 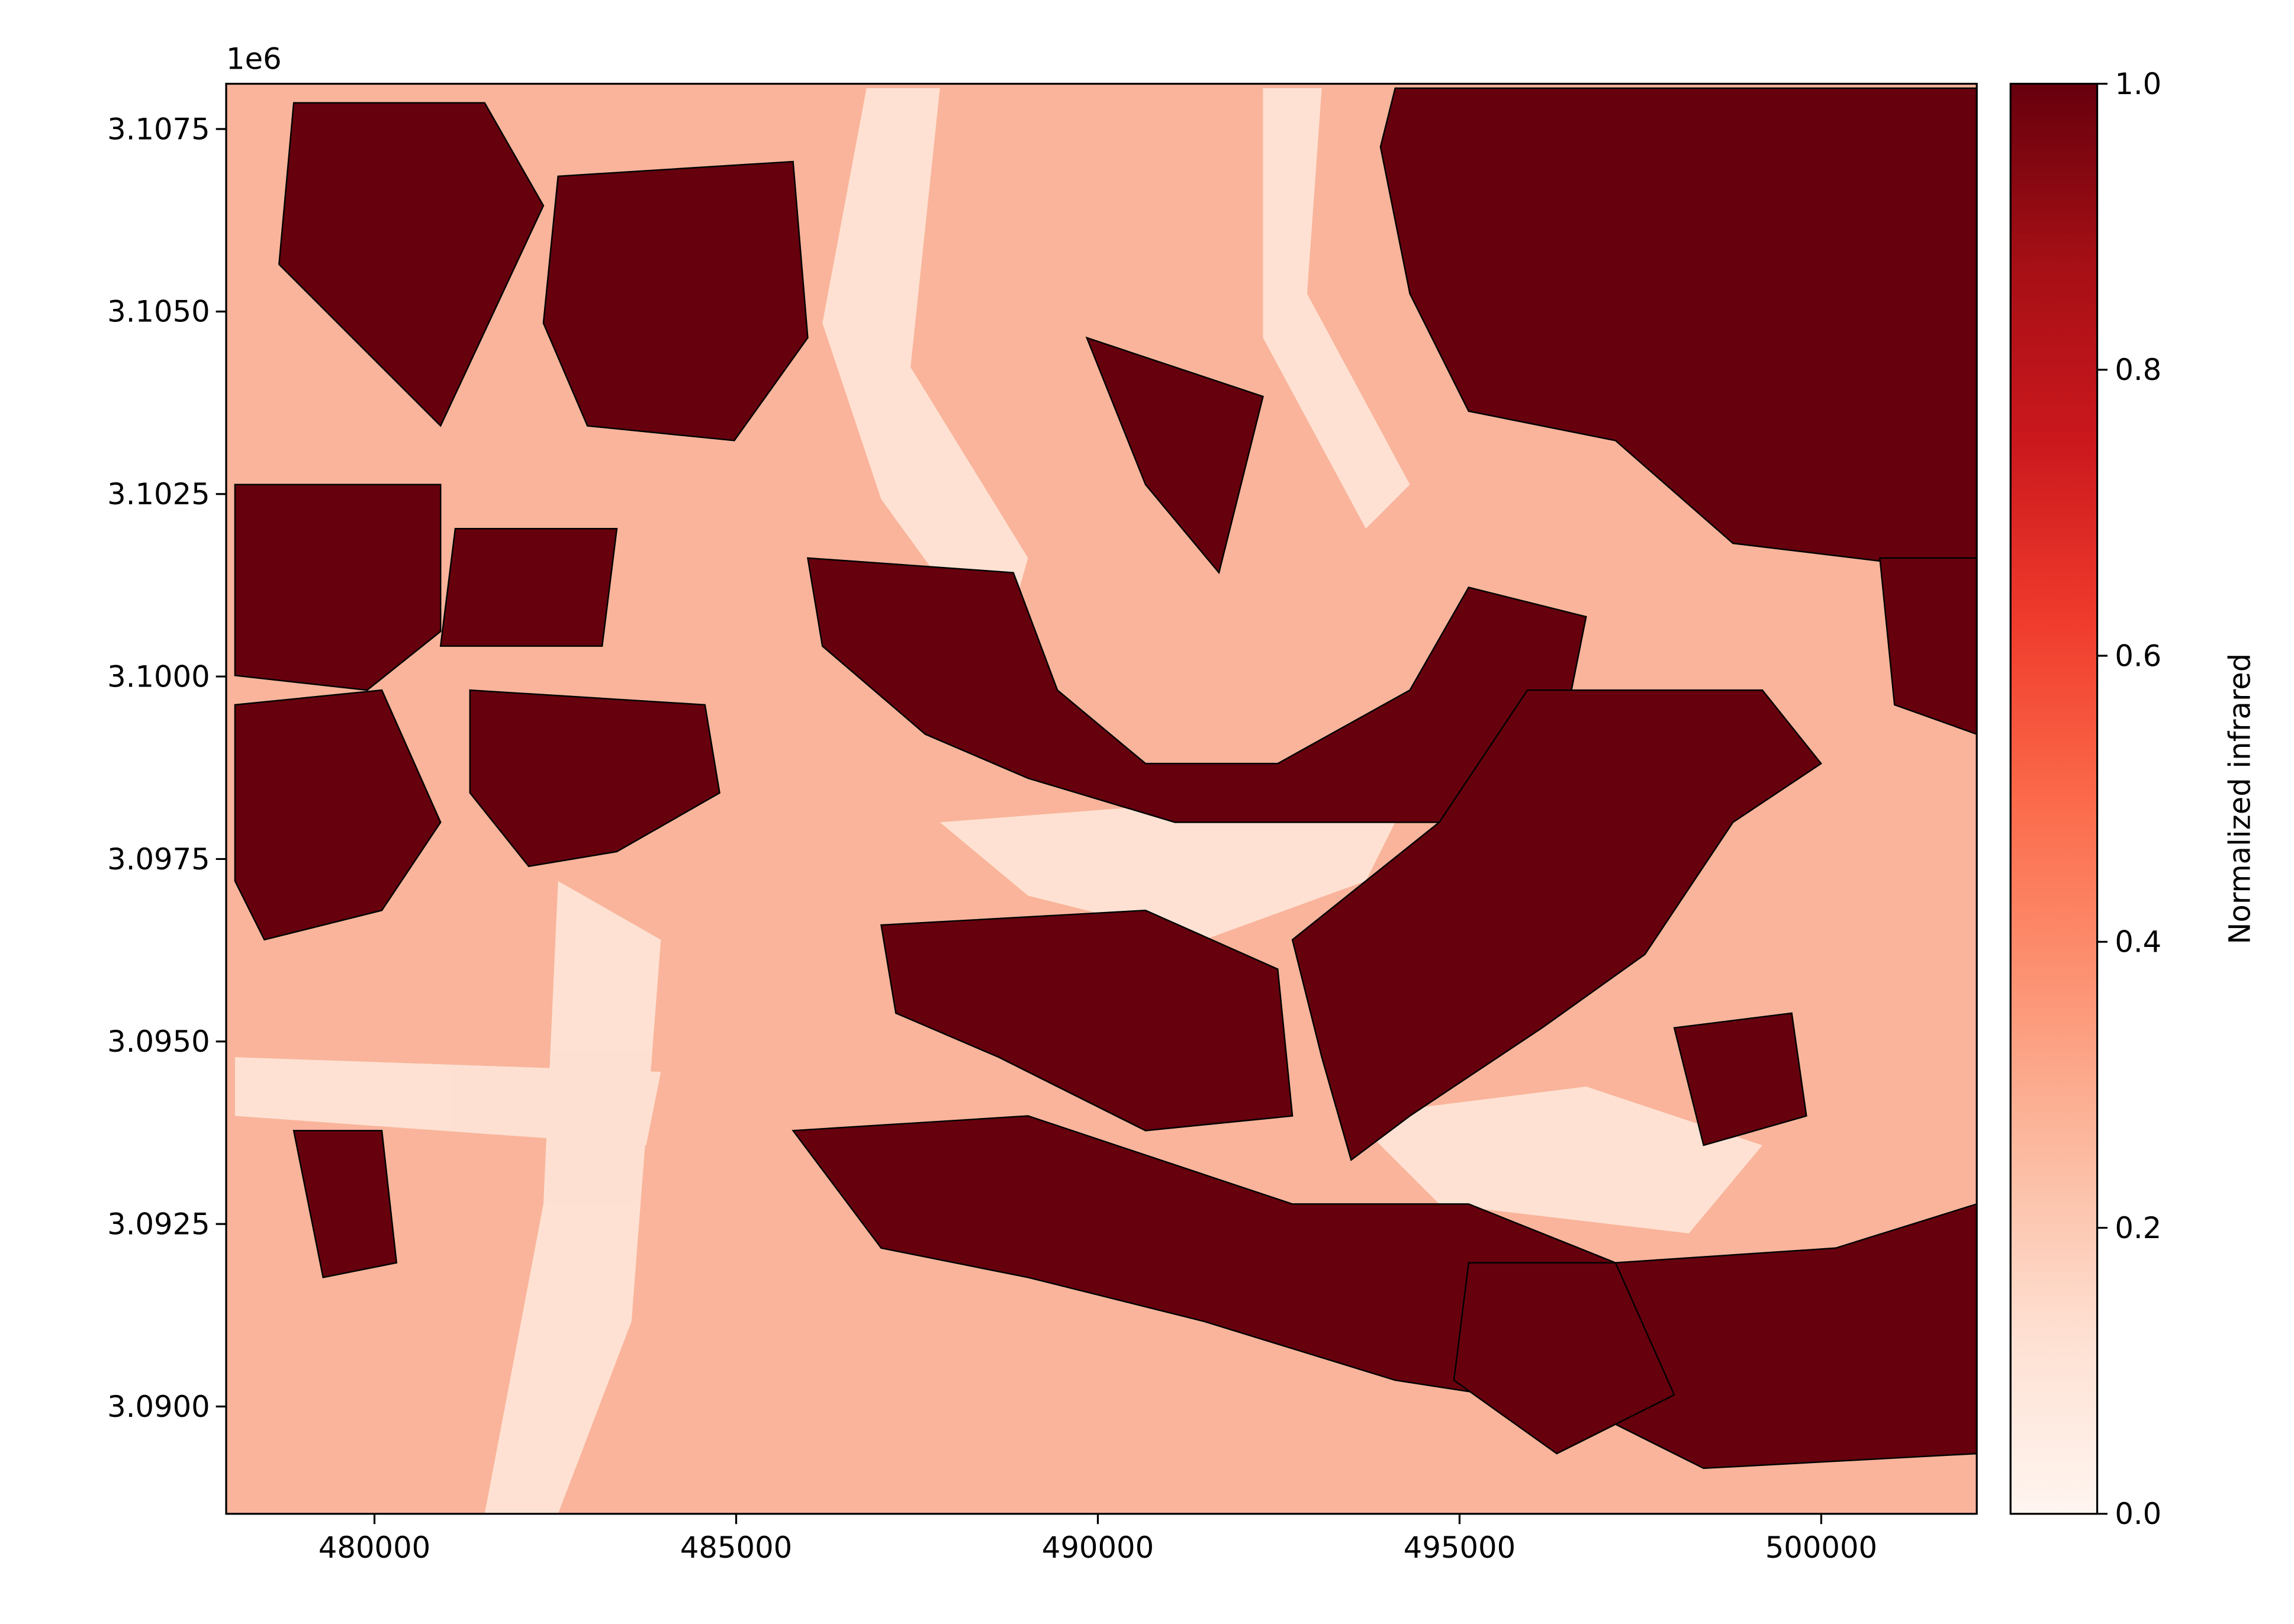 What do you see at coordinates (158, 677) in the screenshot?
I see `y-tick-label: 3.1000` at bounding box center [158, 677].